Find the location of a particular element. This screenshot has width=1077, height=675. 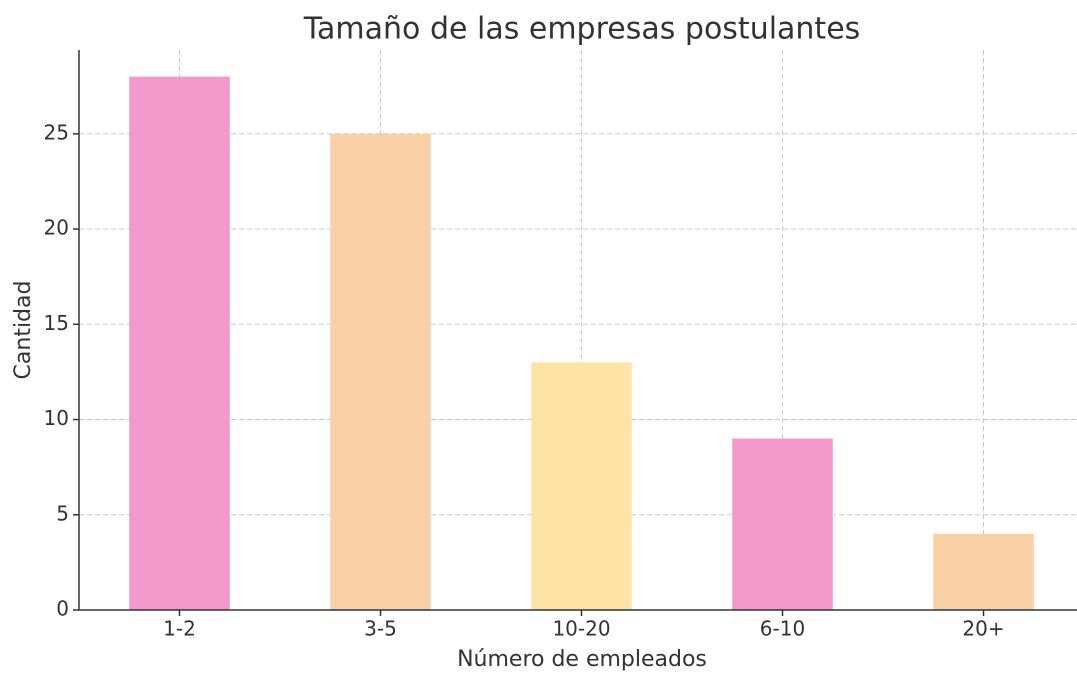

x-tick-label: 6-10 is located at coordinates (782, 629).